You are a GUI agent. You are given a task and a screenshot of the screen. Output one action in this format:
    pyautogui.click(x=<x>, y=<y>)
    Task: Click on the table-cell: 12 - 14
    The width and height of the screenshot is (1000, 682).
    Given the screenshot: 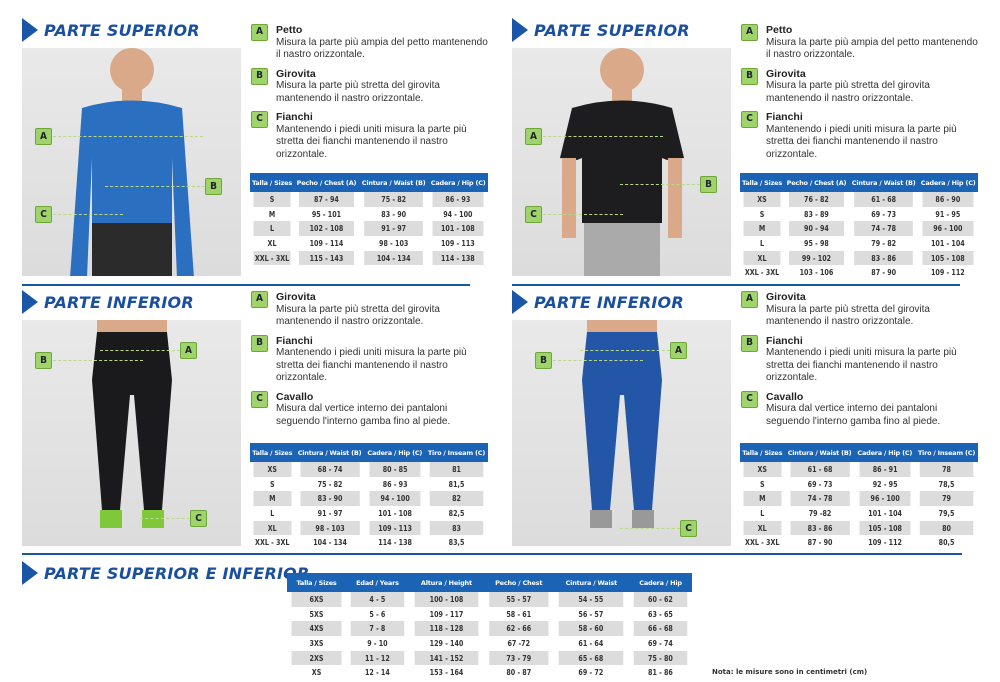 What is the action you would take?
    pyautogui.click(x=377, y=673)
    